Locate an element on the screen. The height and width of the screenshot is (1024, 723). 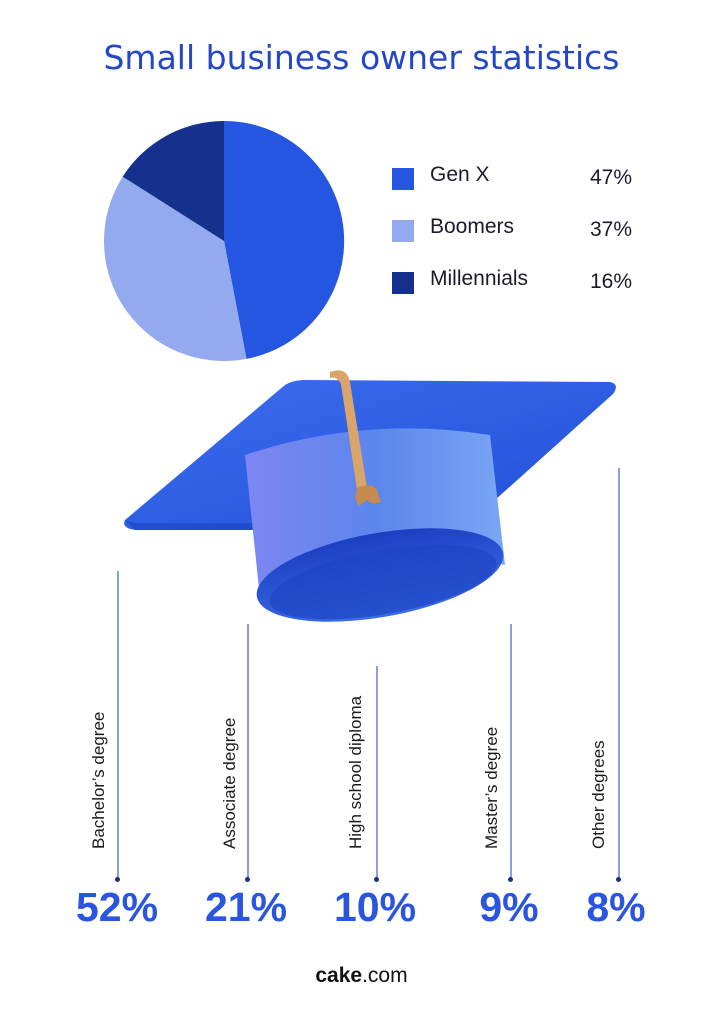
legend-label: Millennials is located at coordinates (479, 278).